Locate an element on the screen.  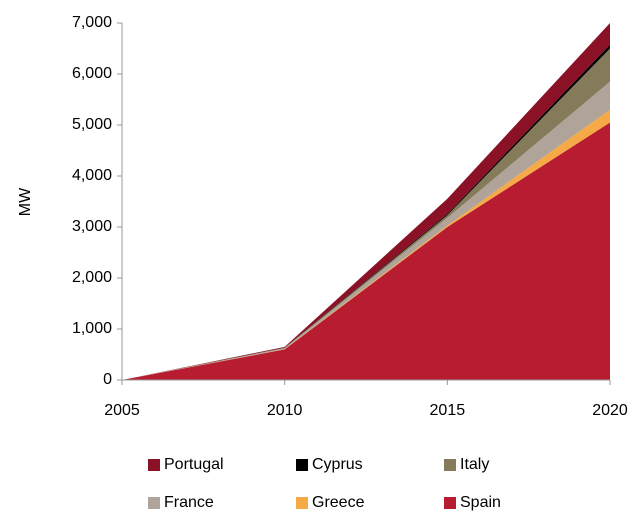
x-tick-label: 2015 is located at coordinates (448, 410).